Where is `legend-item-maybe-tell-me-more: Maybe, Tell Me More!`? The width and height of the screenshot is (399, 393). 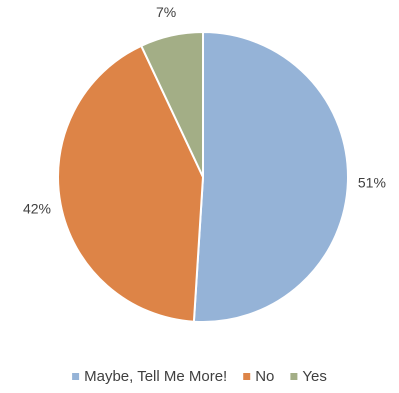 legend-item-maybe-tell-me-more: Maybe, Tell Me More! is located at coordinates (149, 376).